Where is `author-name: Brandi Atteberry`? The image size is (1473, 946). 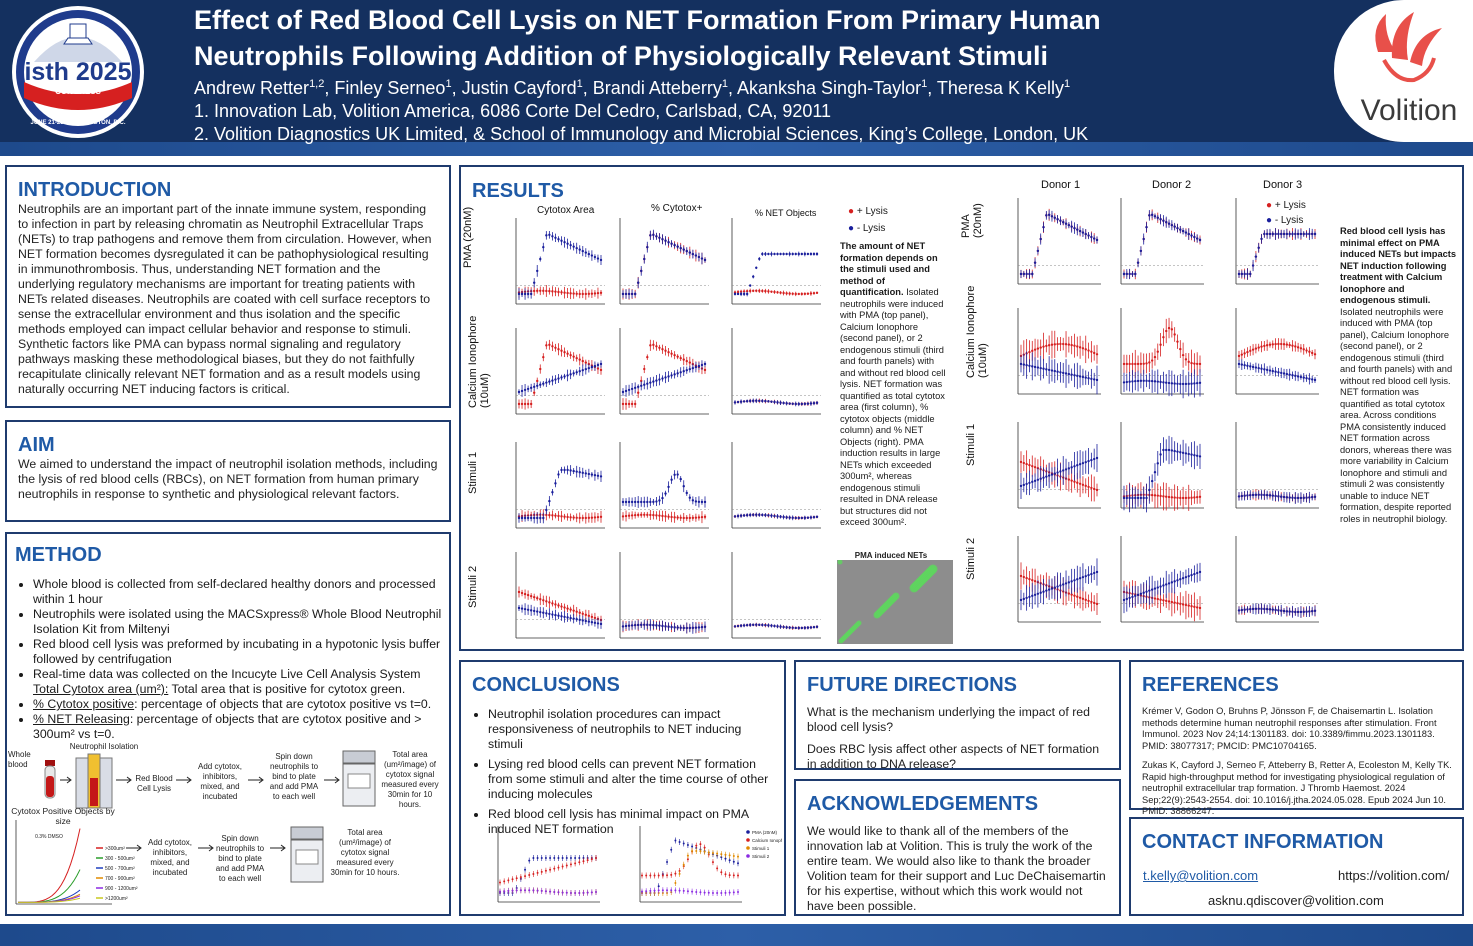 author-name: Brandi Atteberry is located at coordinates (657, 88).